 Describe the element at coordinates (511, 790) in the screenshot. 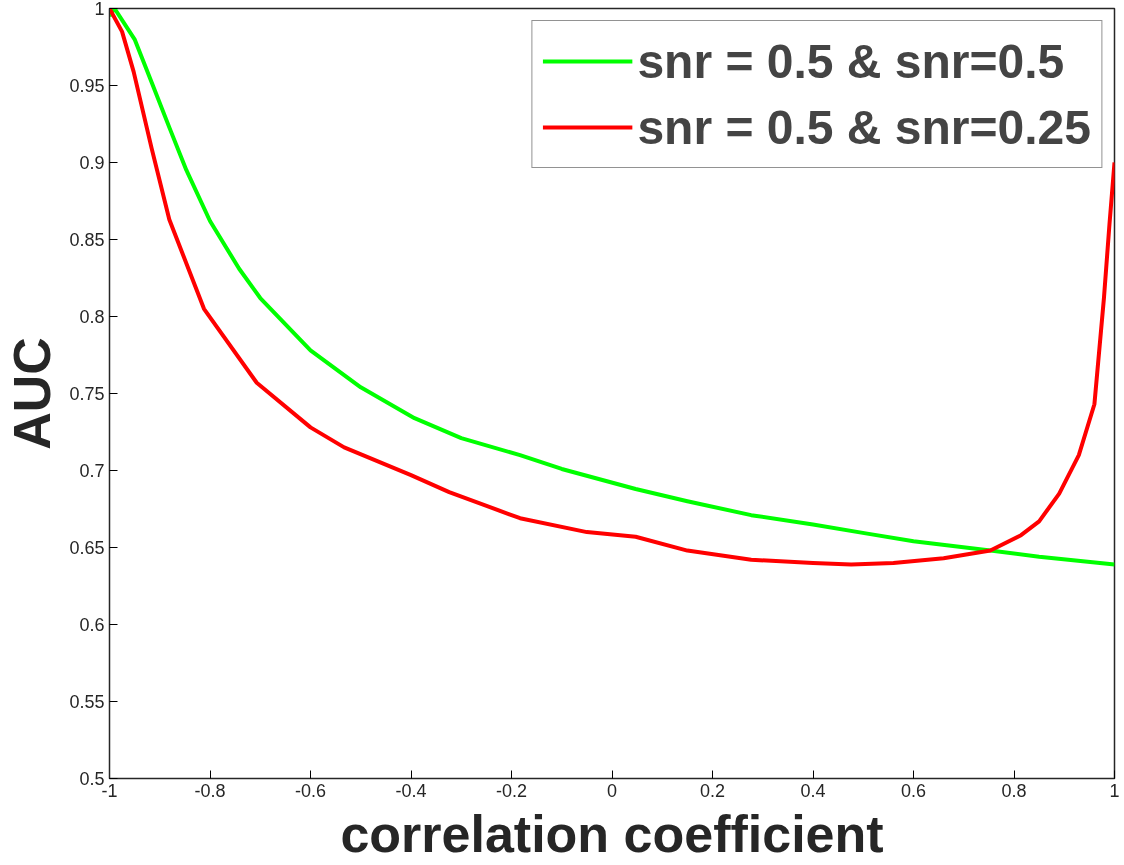

I see `x-tick-label: -0.2` at that location.